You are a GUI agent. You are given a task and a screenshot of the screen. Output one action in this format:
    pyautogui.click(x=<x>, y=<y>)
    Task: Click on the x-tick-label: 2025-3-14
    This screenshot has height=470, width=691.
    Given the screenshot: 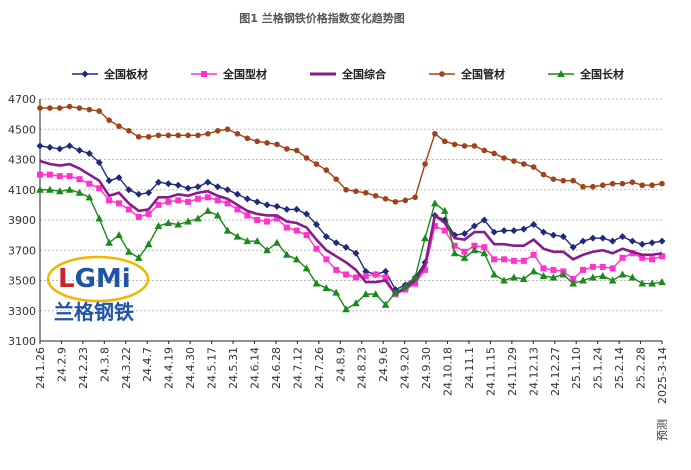 What is the action you would take?
    pyautogui.click(x=662, y=375)
    